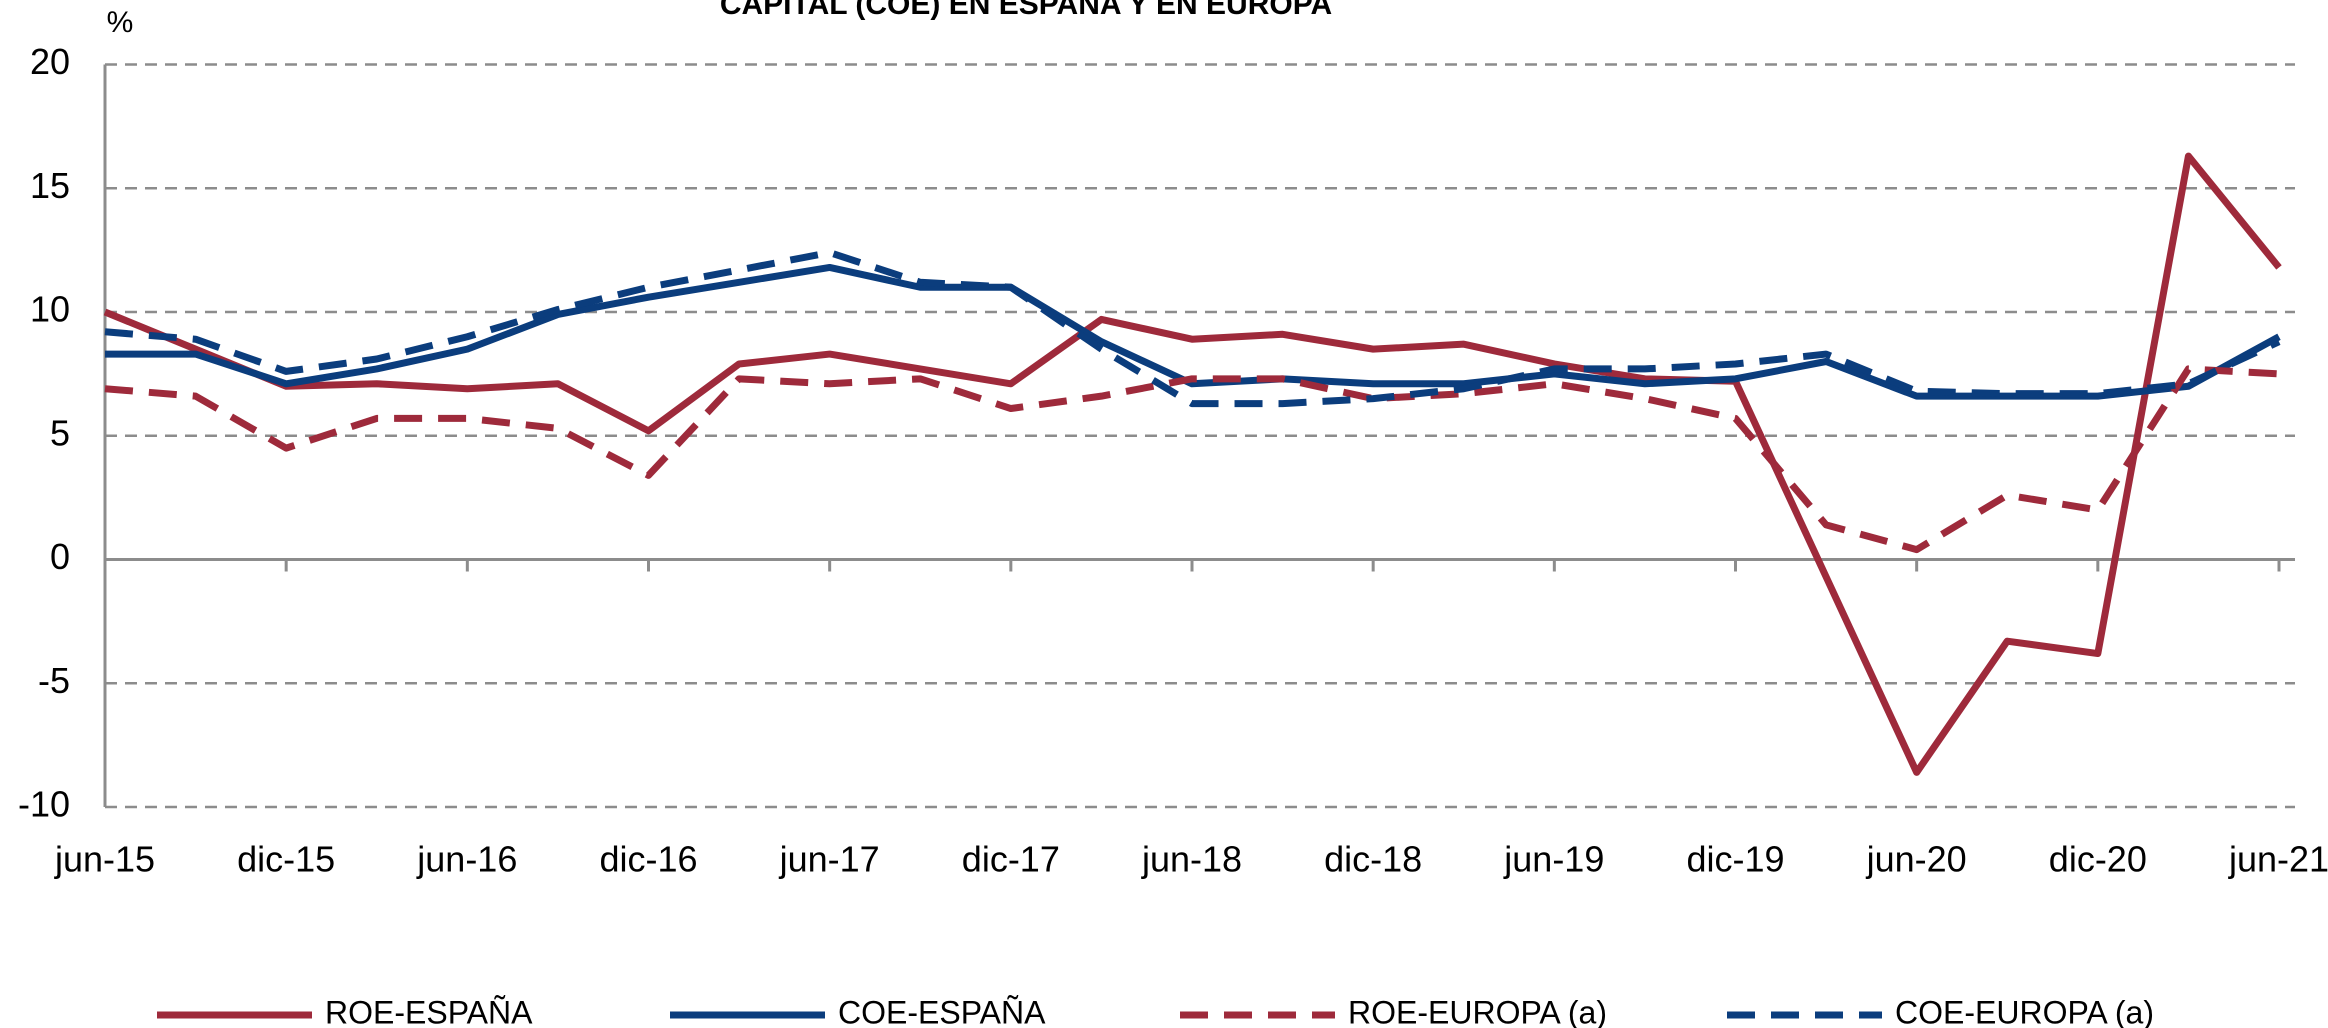 The image size is (2328, 1028). I want to click on x-tick-label: dic-15, so click(286, 859).